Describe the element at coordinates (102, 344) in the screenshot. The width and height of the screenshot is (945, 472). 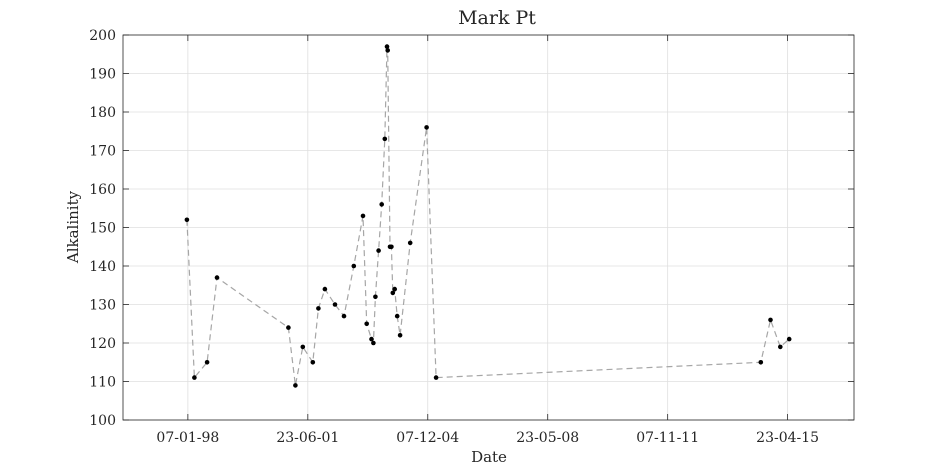
I see `y-tick-label: 120` at that location.